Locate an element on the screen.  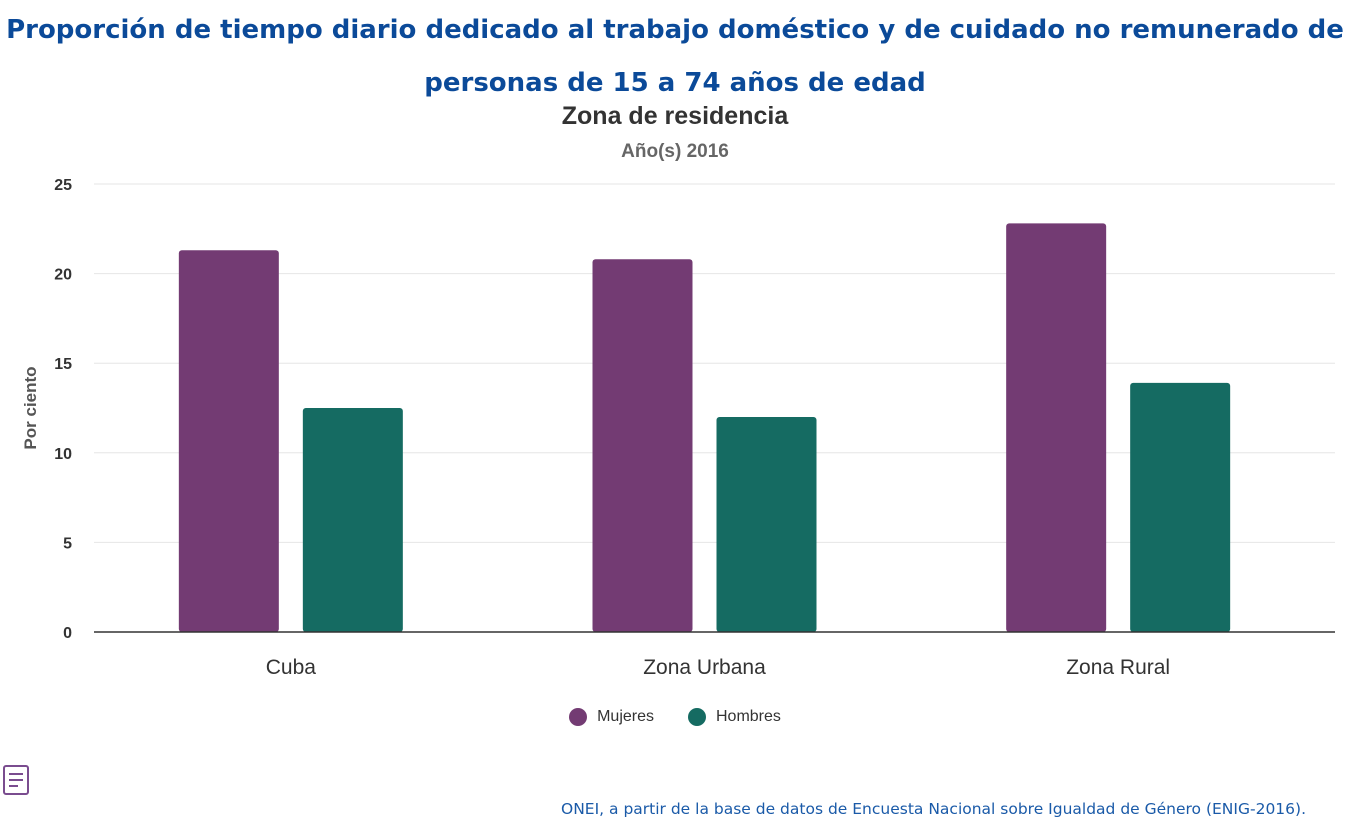
legend-item-mujeres: Mujeres is located at coordinates (611, 717).